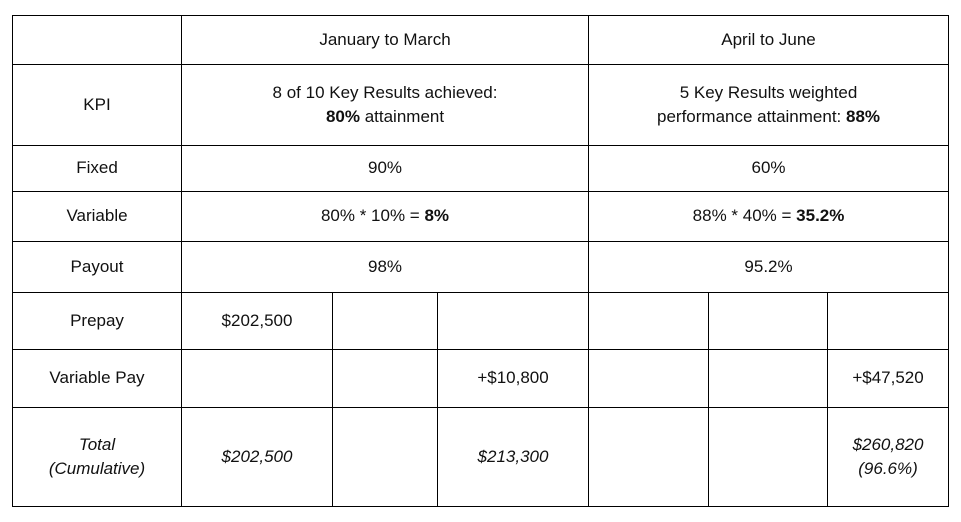  I want to click on prepay-q1-c3-cell, so click(513, 321).